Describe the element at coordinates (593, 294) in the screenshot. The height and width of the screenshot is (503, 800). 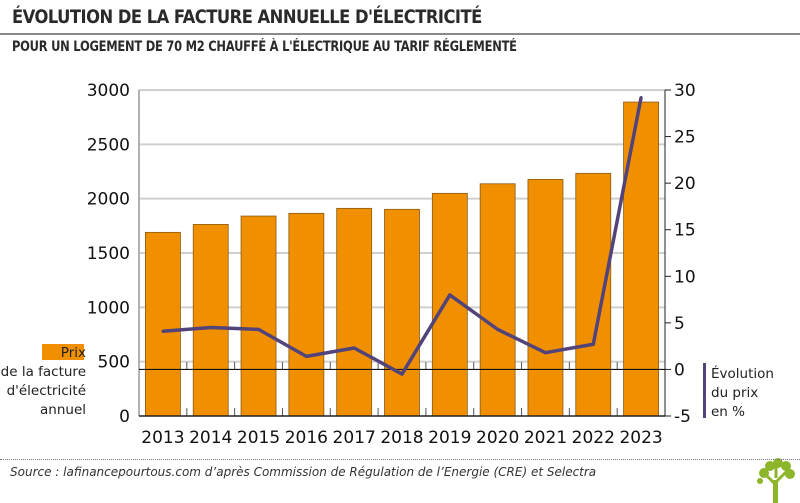
I see `bar-2022` at that location.